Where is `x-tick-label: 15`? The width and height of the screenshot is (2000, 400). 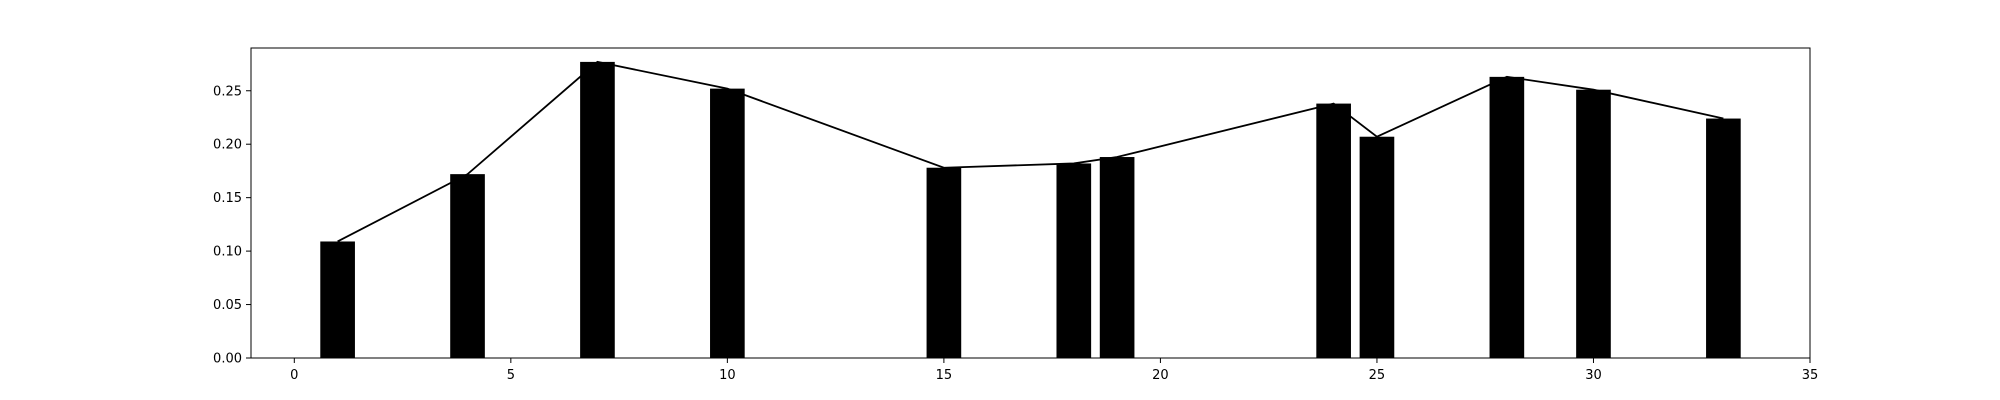
x-tick-label: 15 is located at coordinates (944, 375).